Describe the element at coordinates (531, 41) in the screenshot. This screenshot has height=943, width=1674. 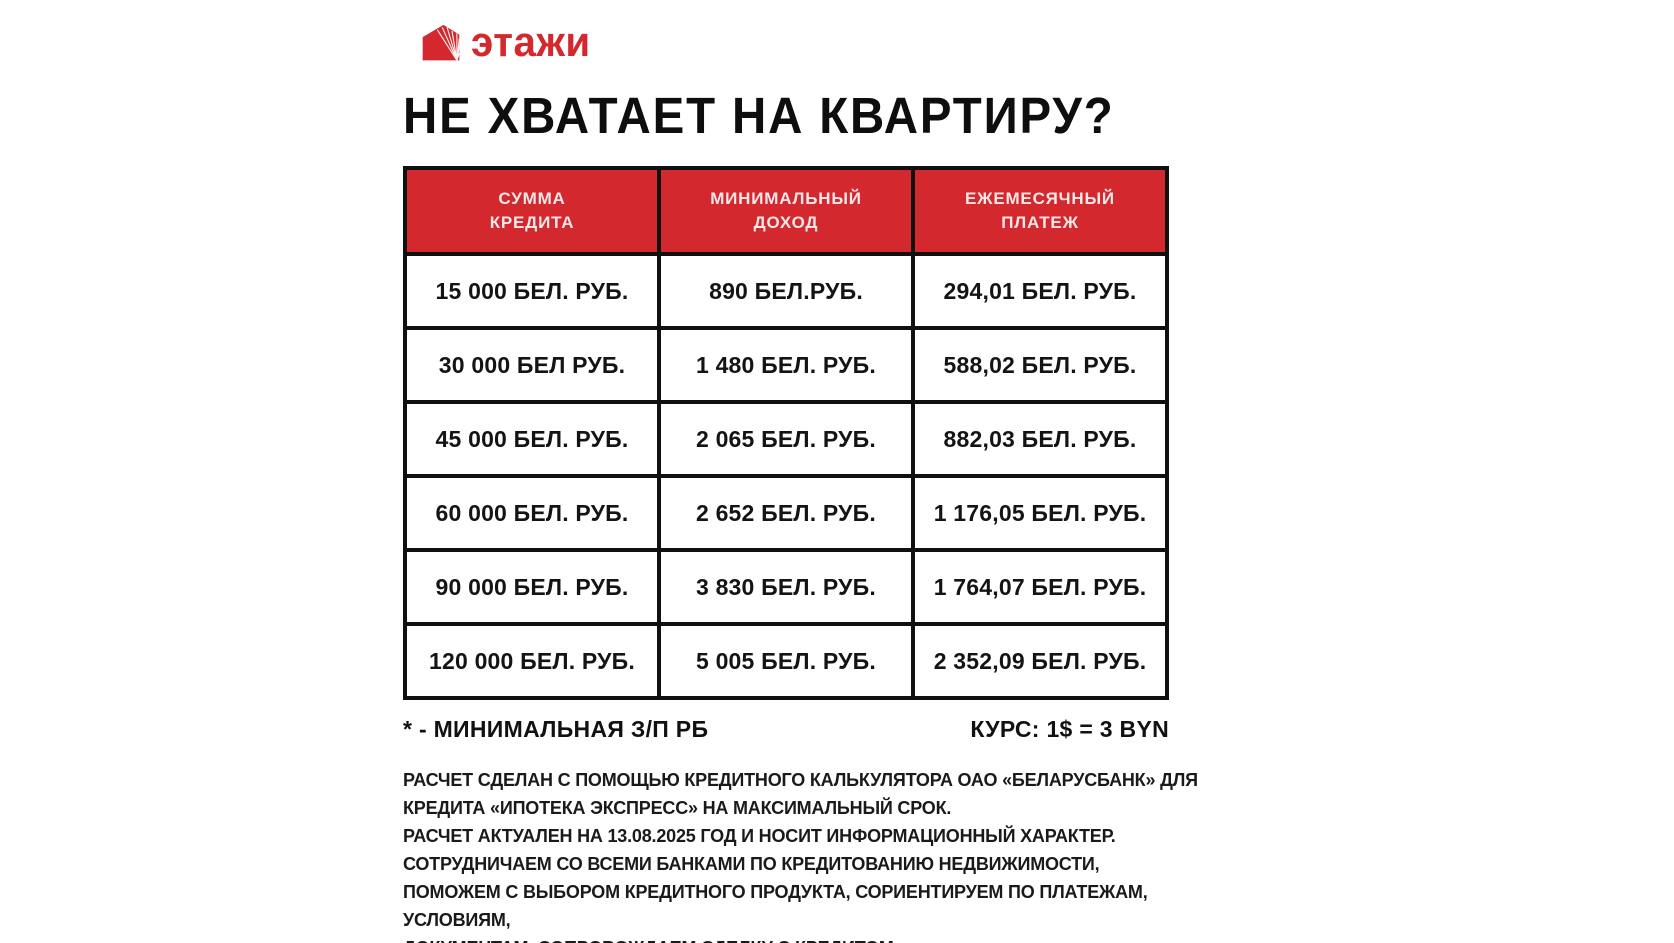
I see `brand-logo-text: этажи` at that location.